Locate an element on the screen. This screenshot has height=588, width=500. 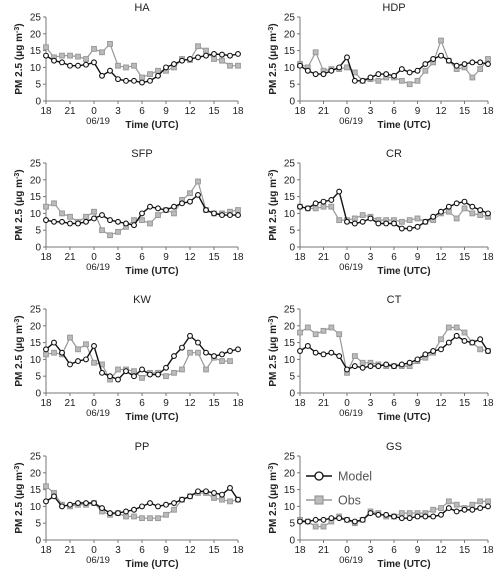
x-tick-label: 3 is located at coordinates (371, 111).